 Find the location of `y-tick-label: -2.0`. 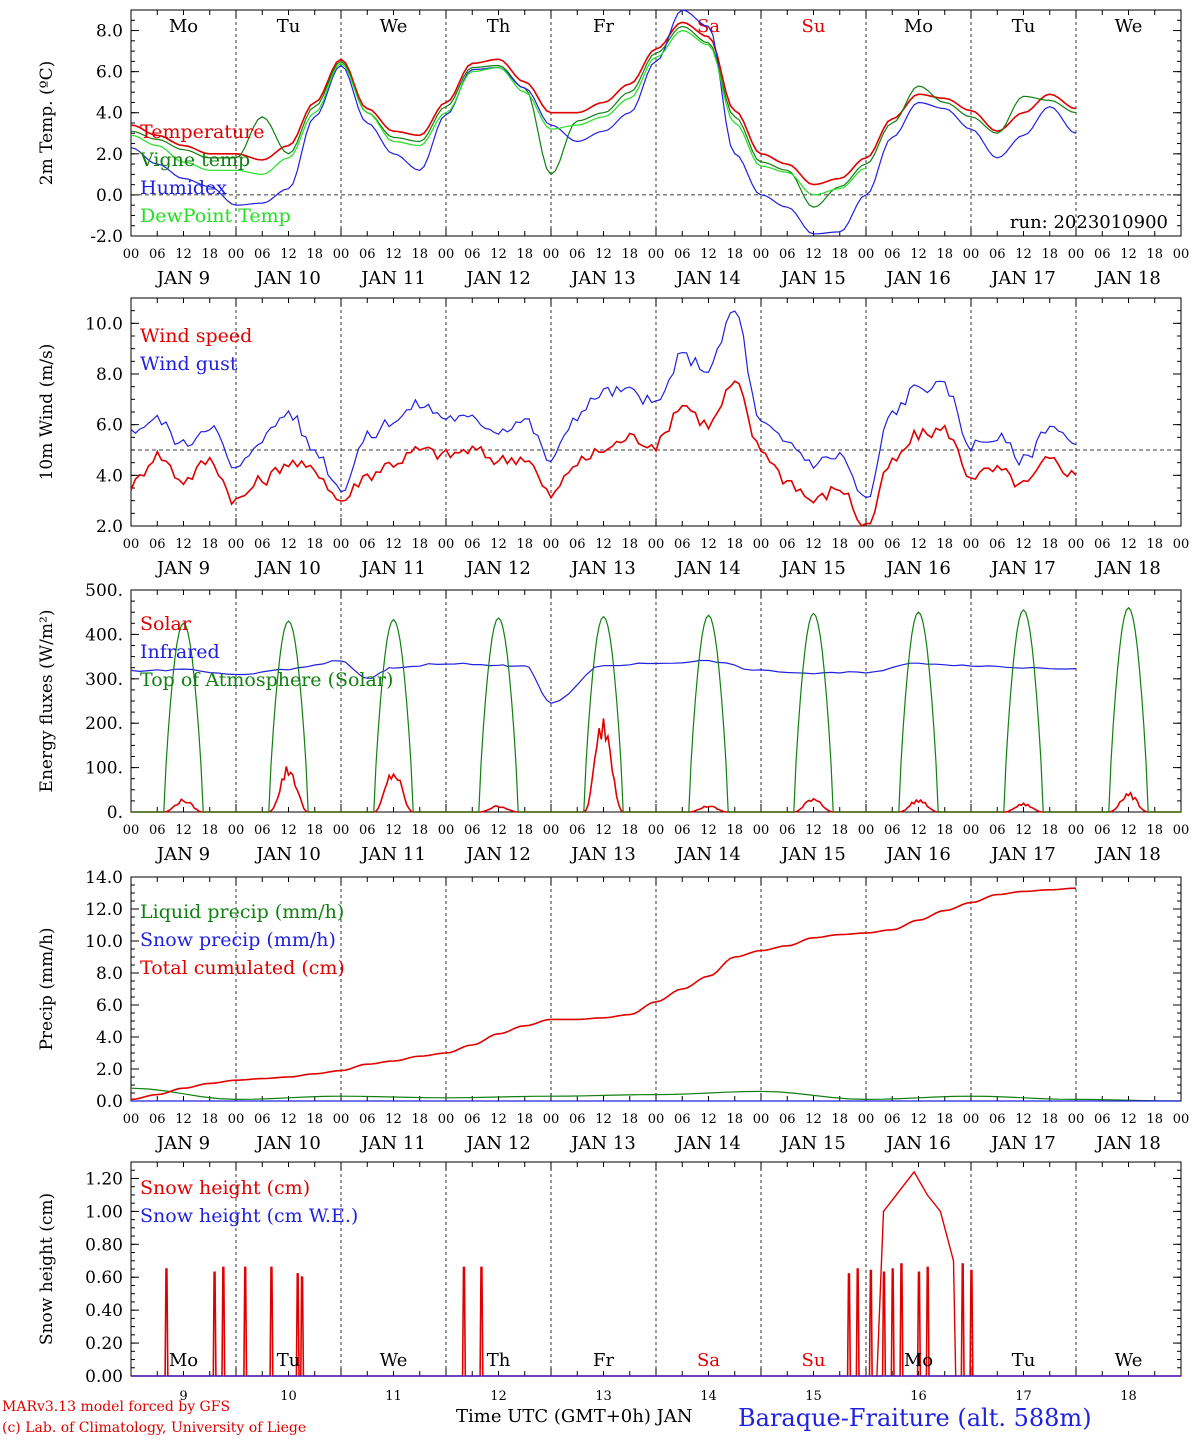

y-tick-label: -2.0 is located at coordinates (106, 237).